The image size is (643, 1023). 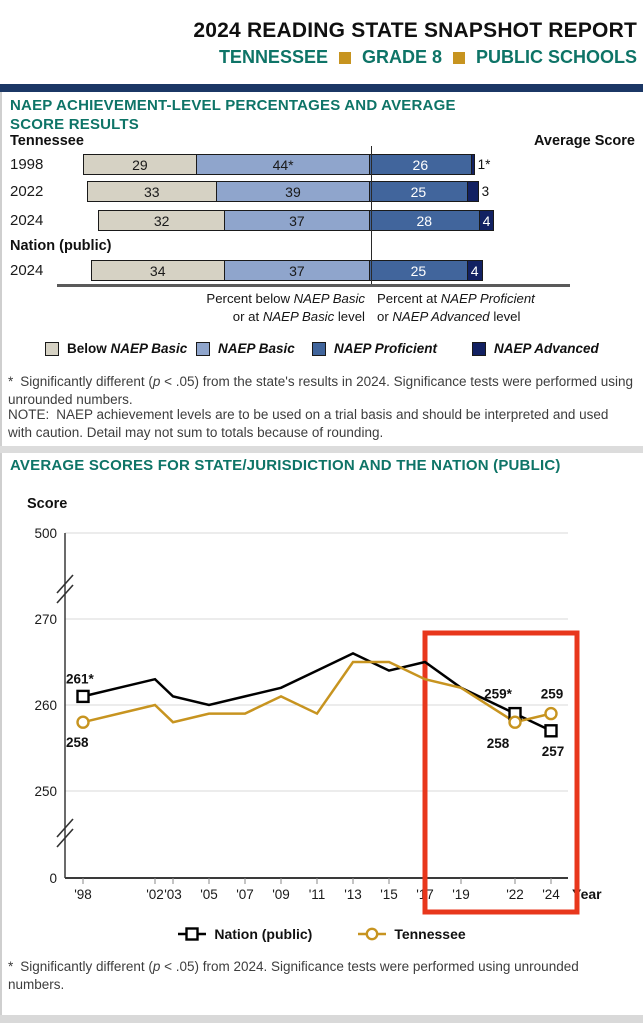 What do you see at coordinates (321, 934) in the screenshot?
I see `line-chart-legend: Nation (public) Tennessee` at bounding box center [321, 934].